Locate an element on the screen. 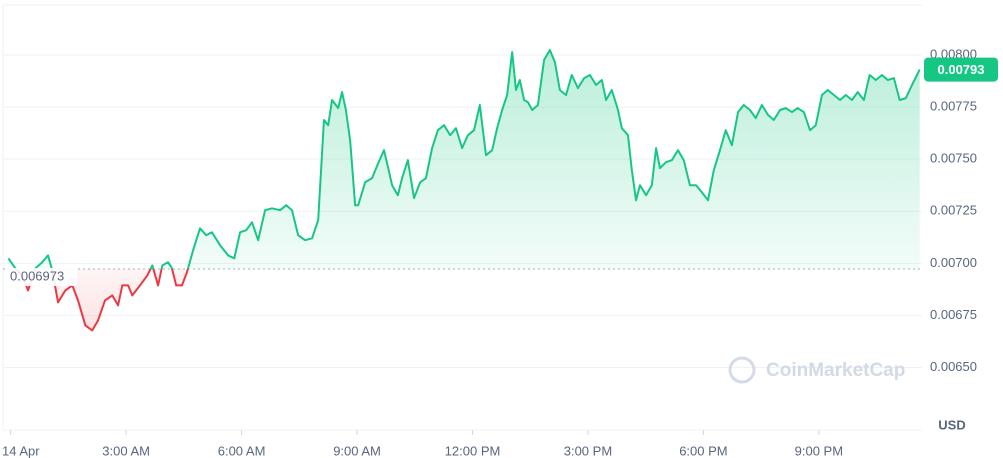 Image resolution: width=1003 pixels, height=458 pixels. y-tick-label: 0.00700 is located at coordinates (953, 262).